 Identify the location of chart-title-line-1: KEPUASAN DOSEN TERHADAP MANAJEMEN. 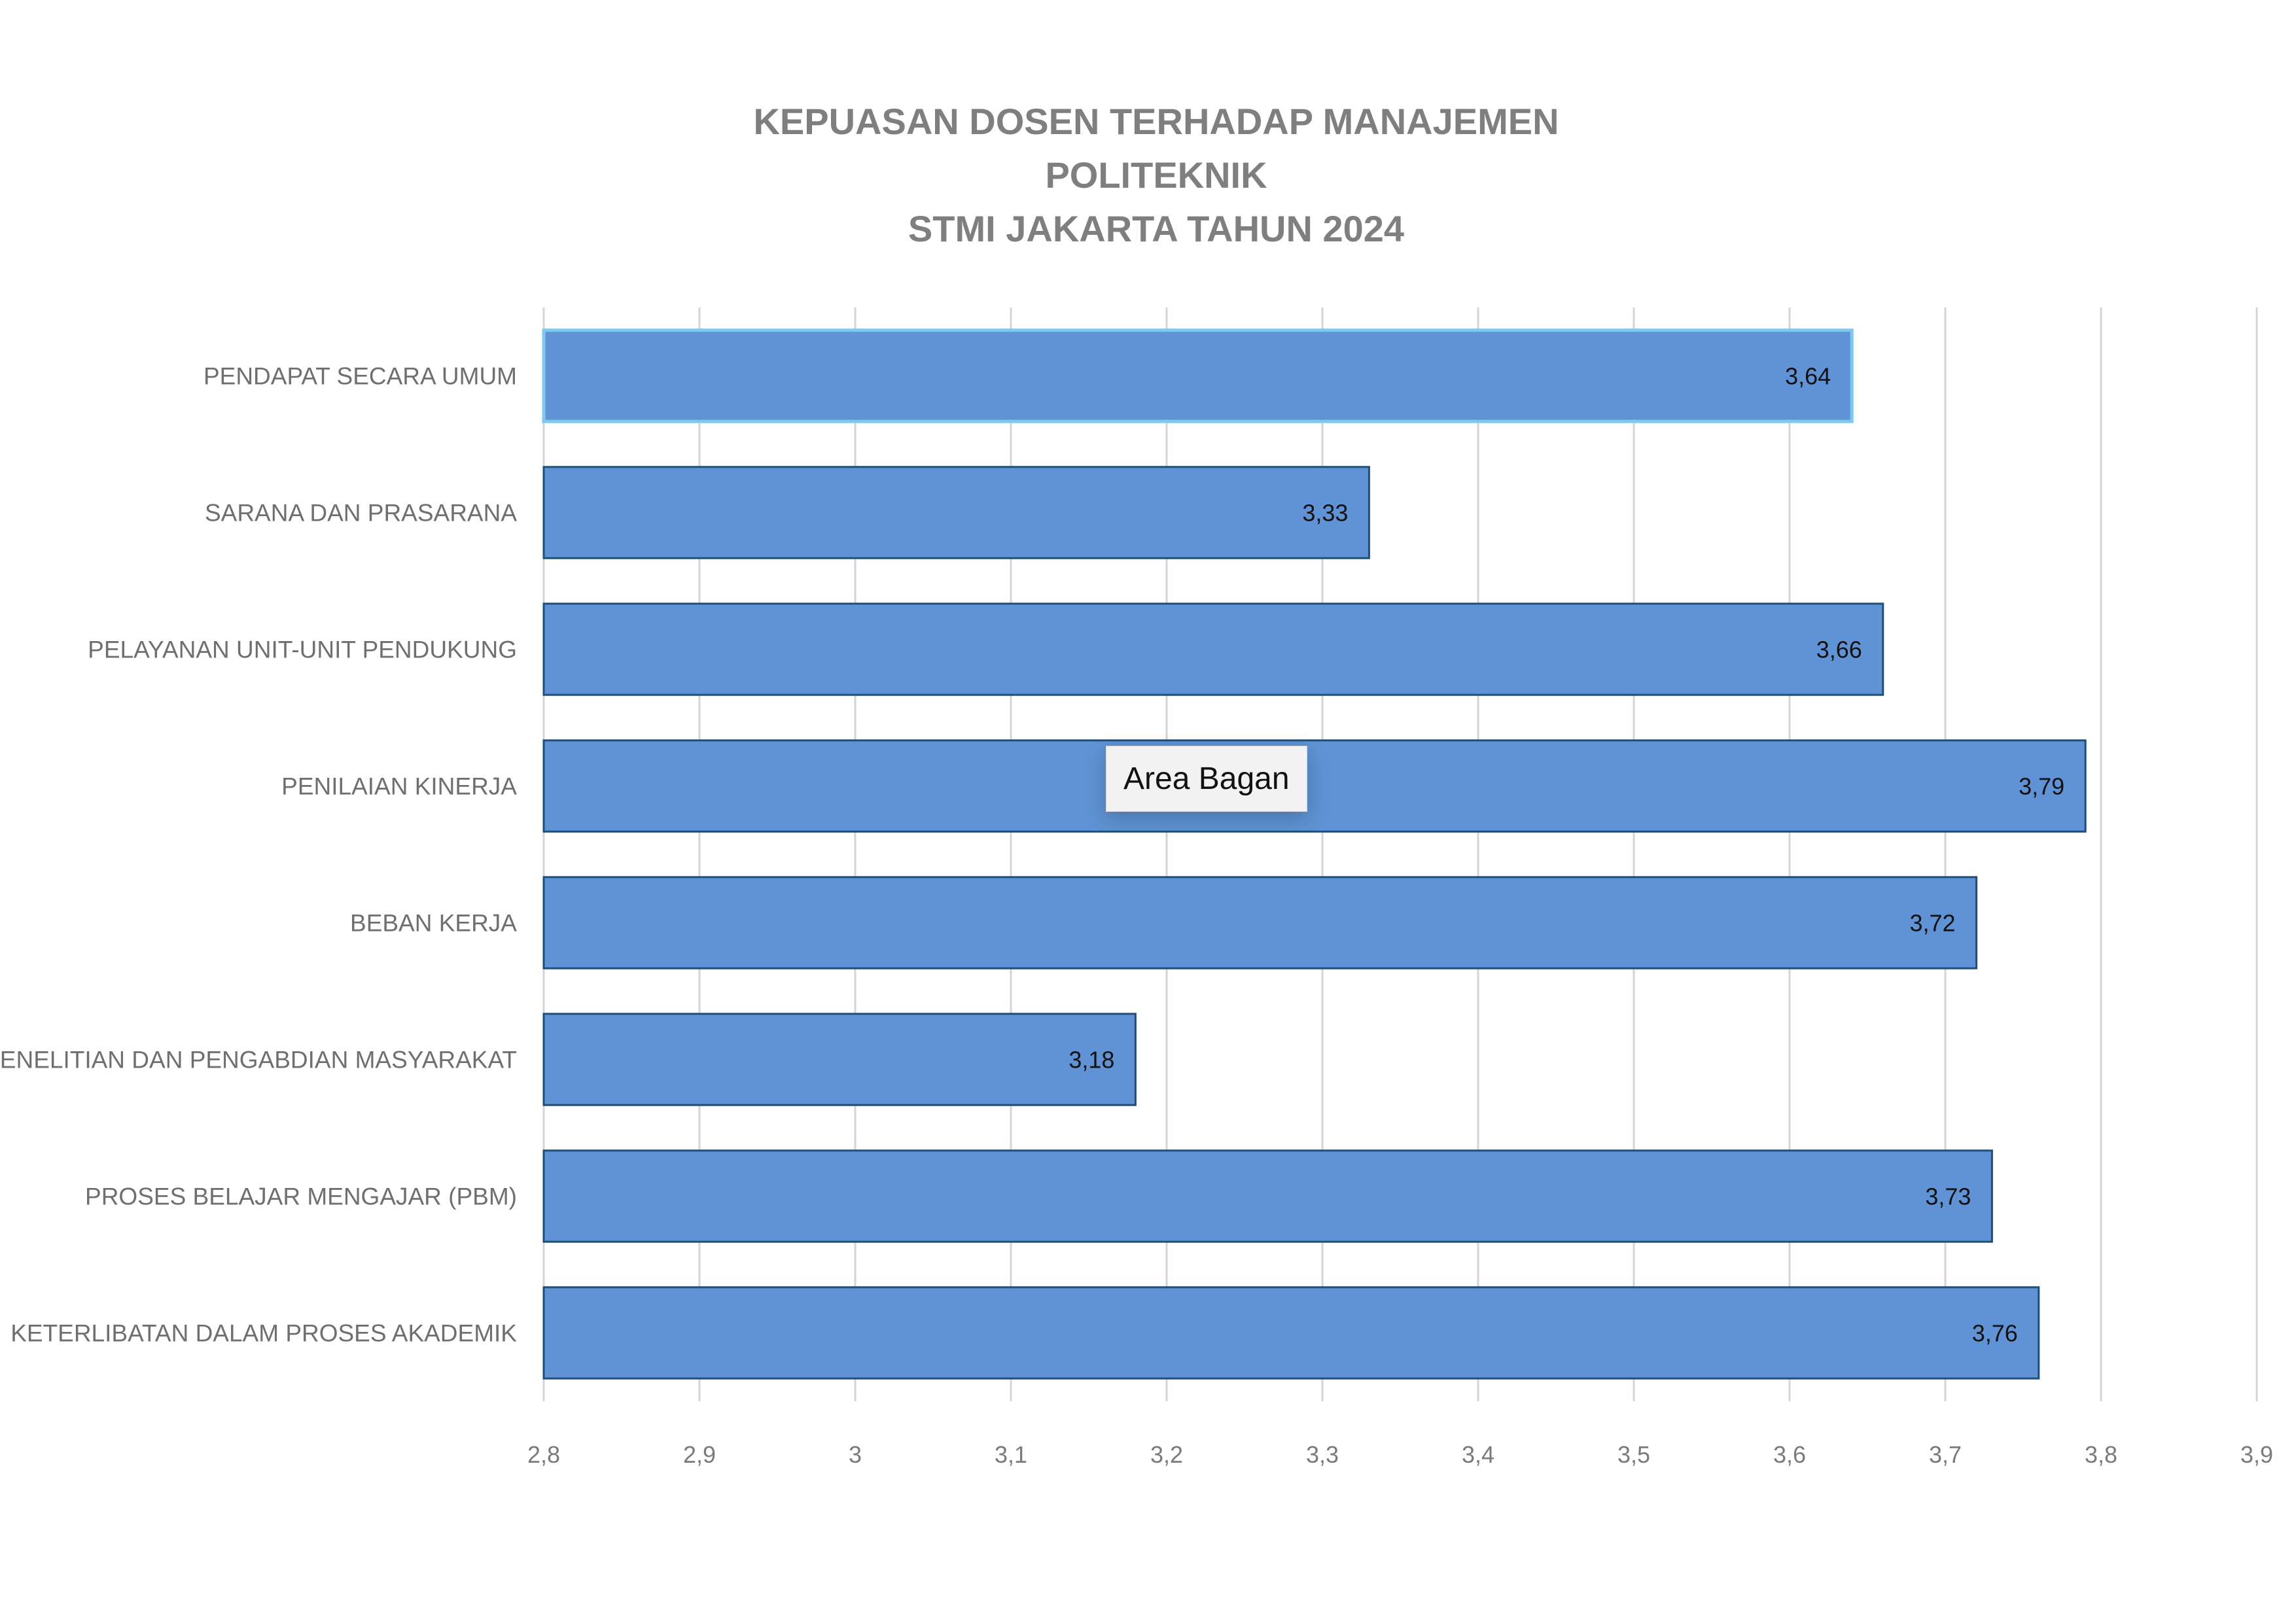
(1156, 121).